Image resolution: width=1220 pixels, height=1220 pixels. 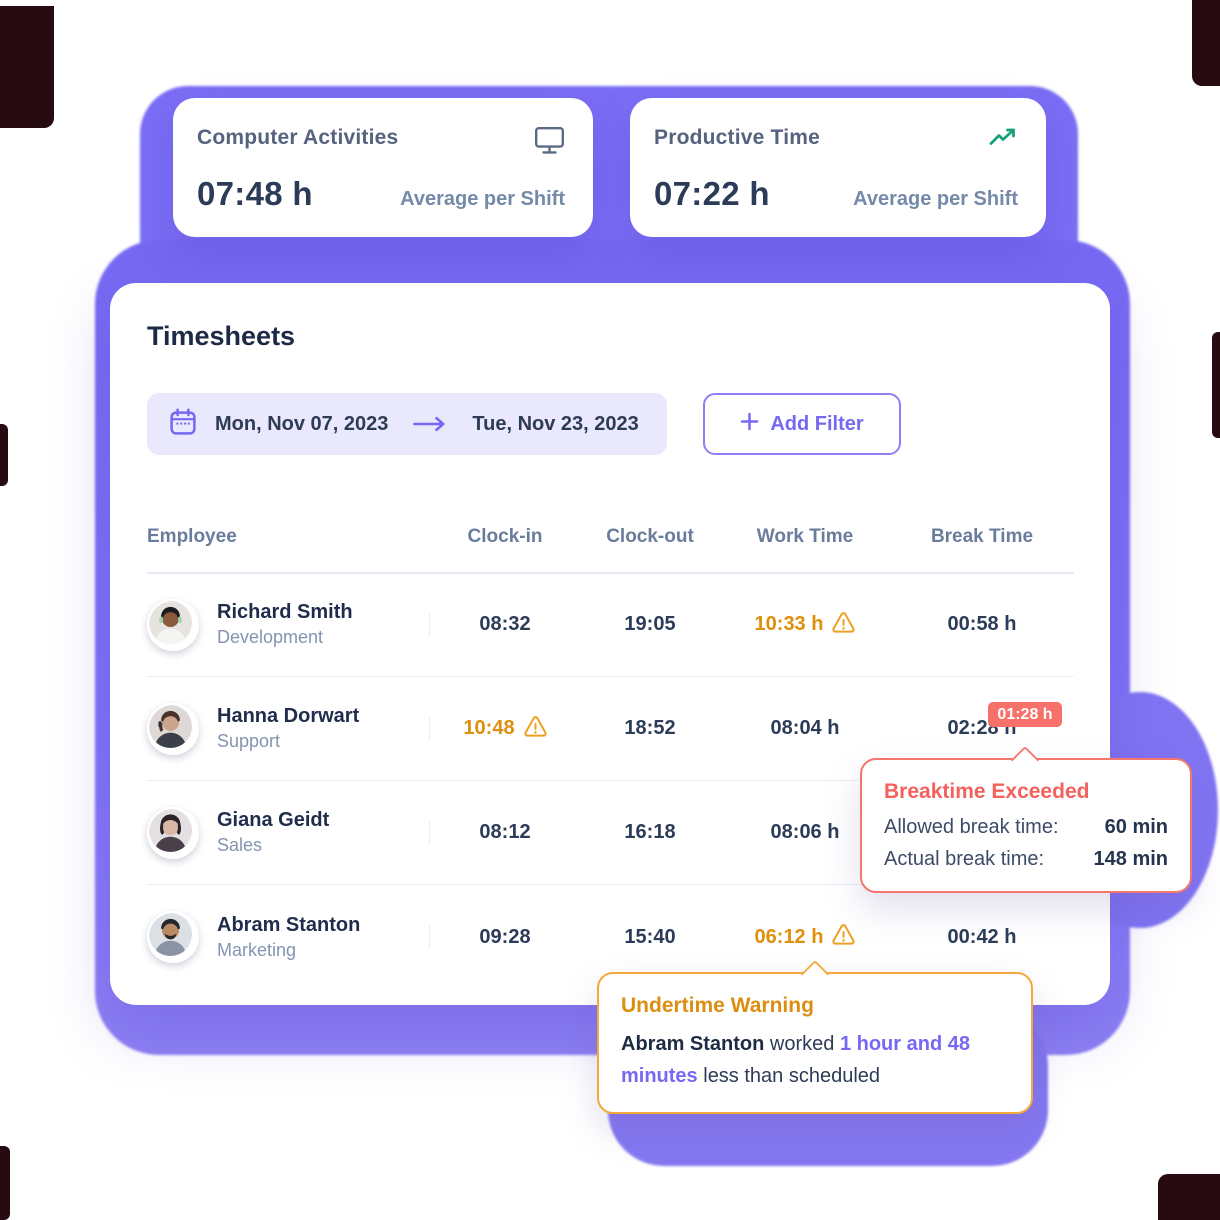 What do you see at coordinates (270, 637) in the screenshot?
I see `employee-department: Development` at bounding box center [270, 637].